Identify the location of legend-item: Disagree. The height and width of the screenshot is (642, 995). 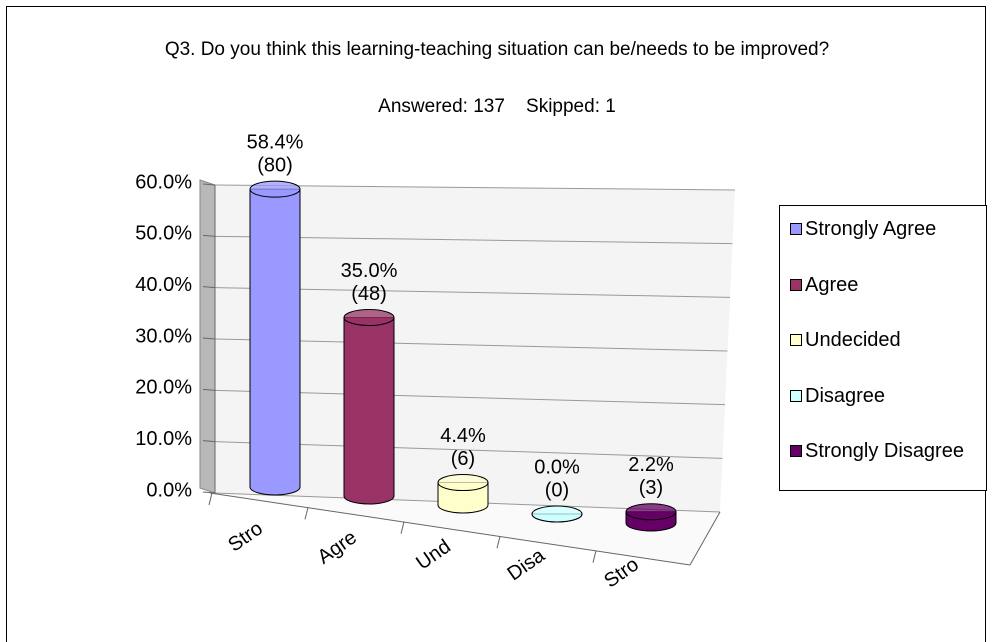
(837, 396).